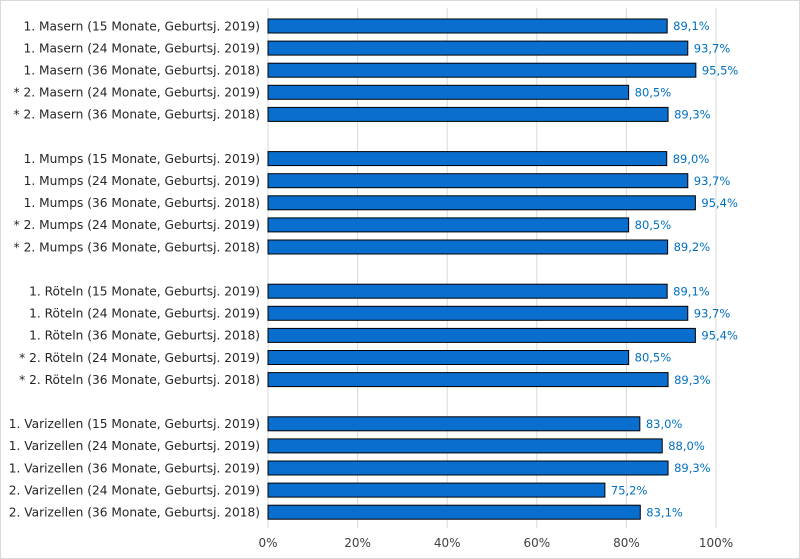  What do you see at coordinates (686, 446) in the screenshot?
I see `value-label: 88,0%` at bounding box center [686, 446].